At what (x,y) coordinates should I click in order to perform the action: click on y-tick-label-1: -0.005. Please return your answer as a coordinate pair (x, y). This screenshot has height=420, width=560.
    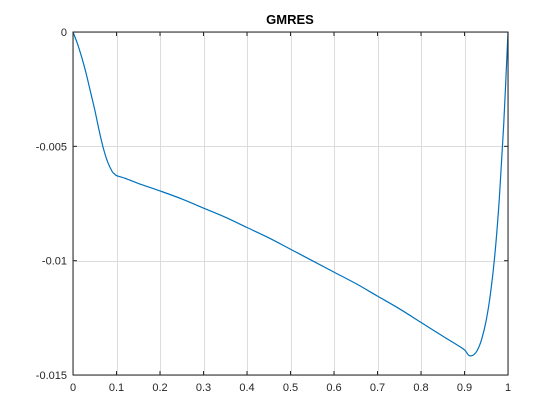
    Looking at the image, I should click on (51, 147).